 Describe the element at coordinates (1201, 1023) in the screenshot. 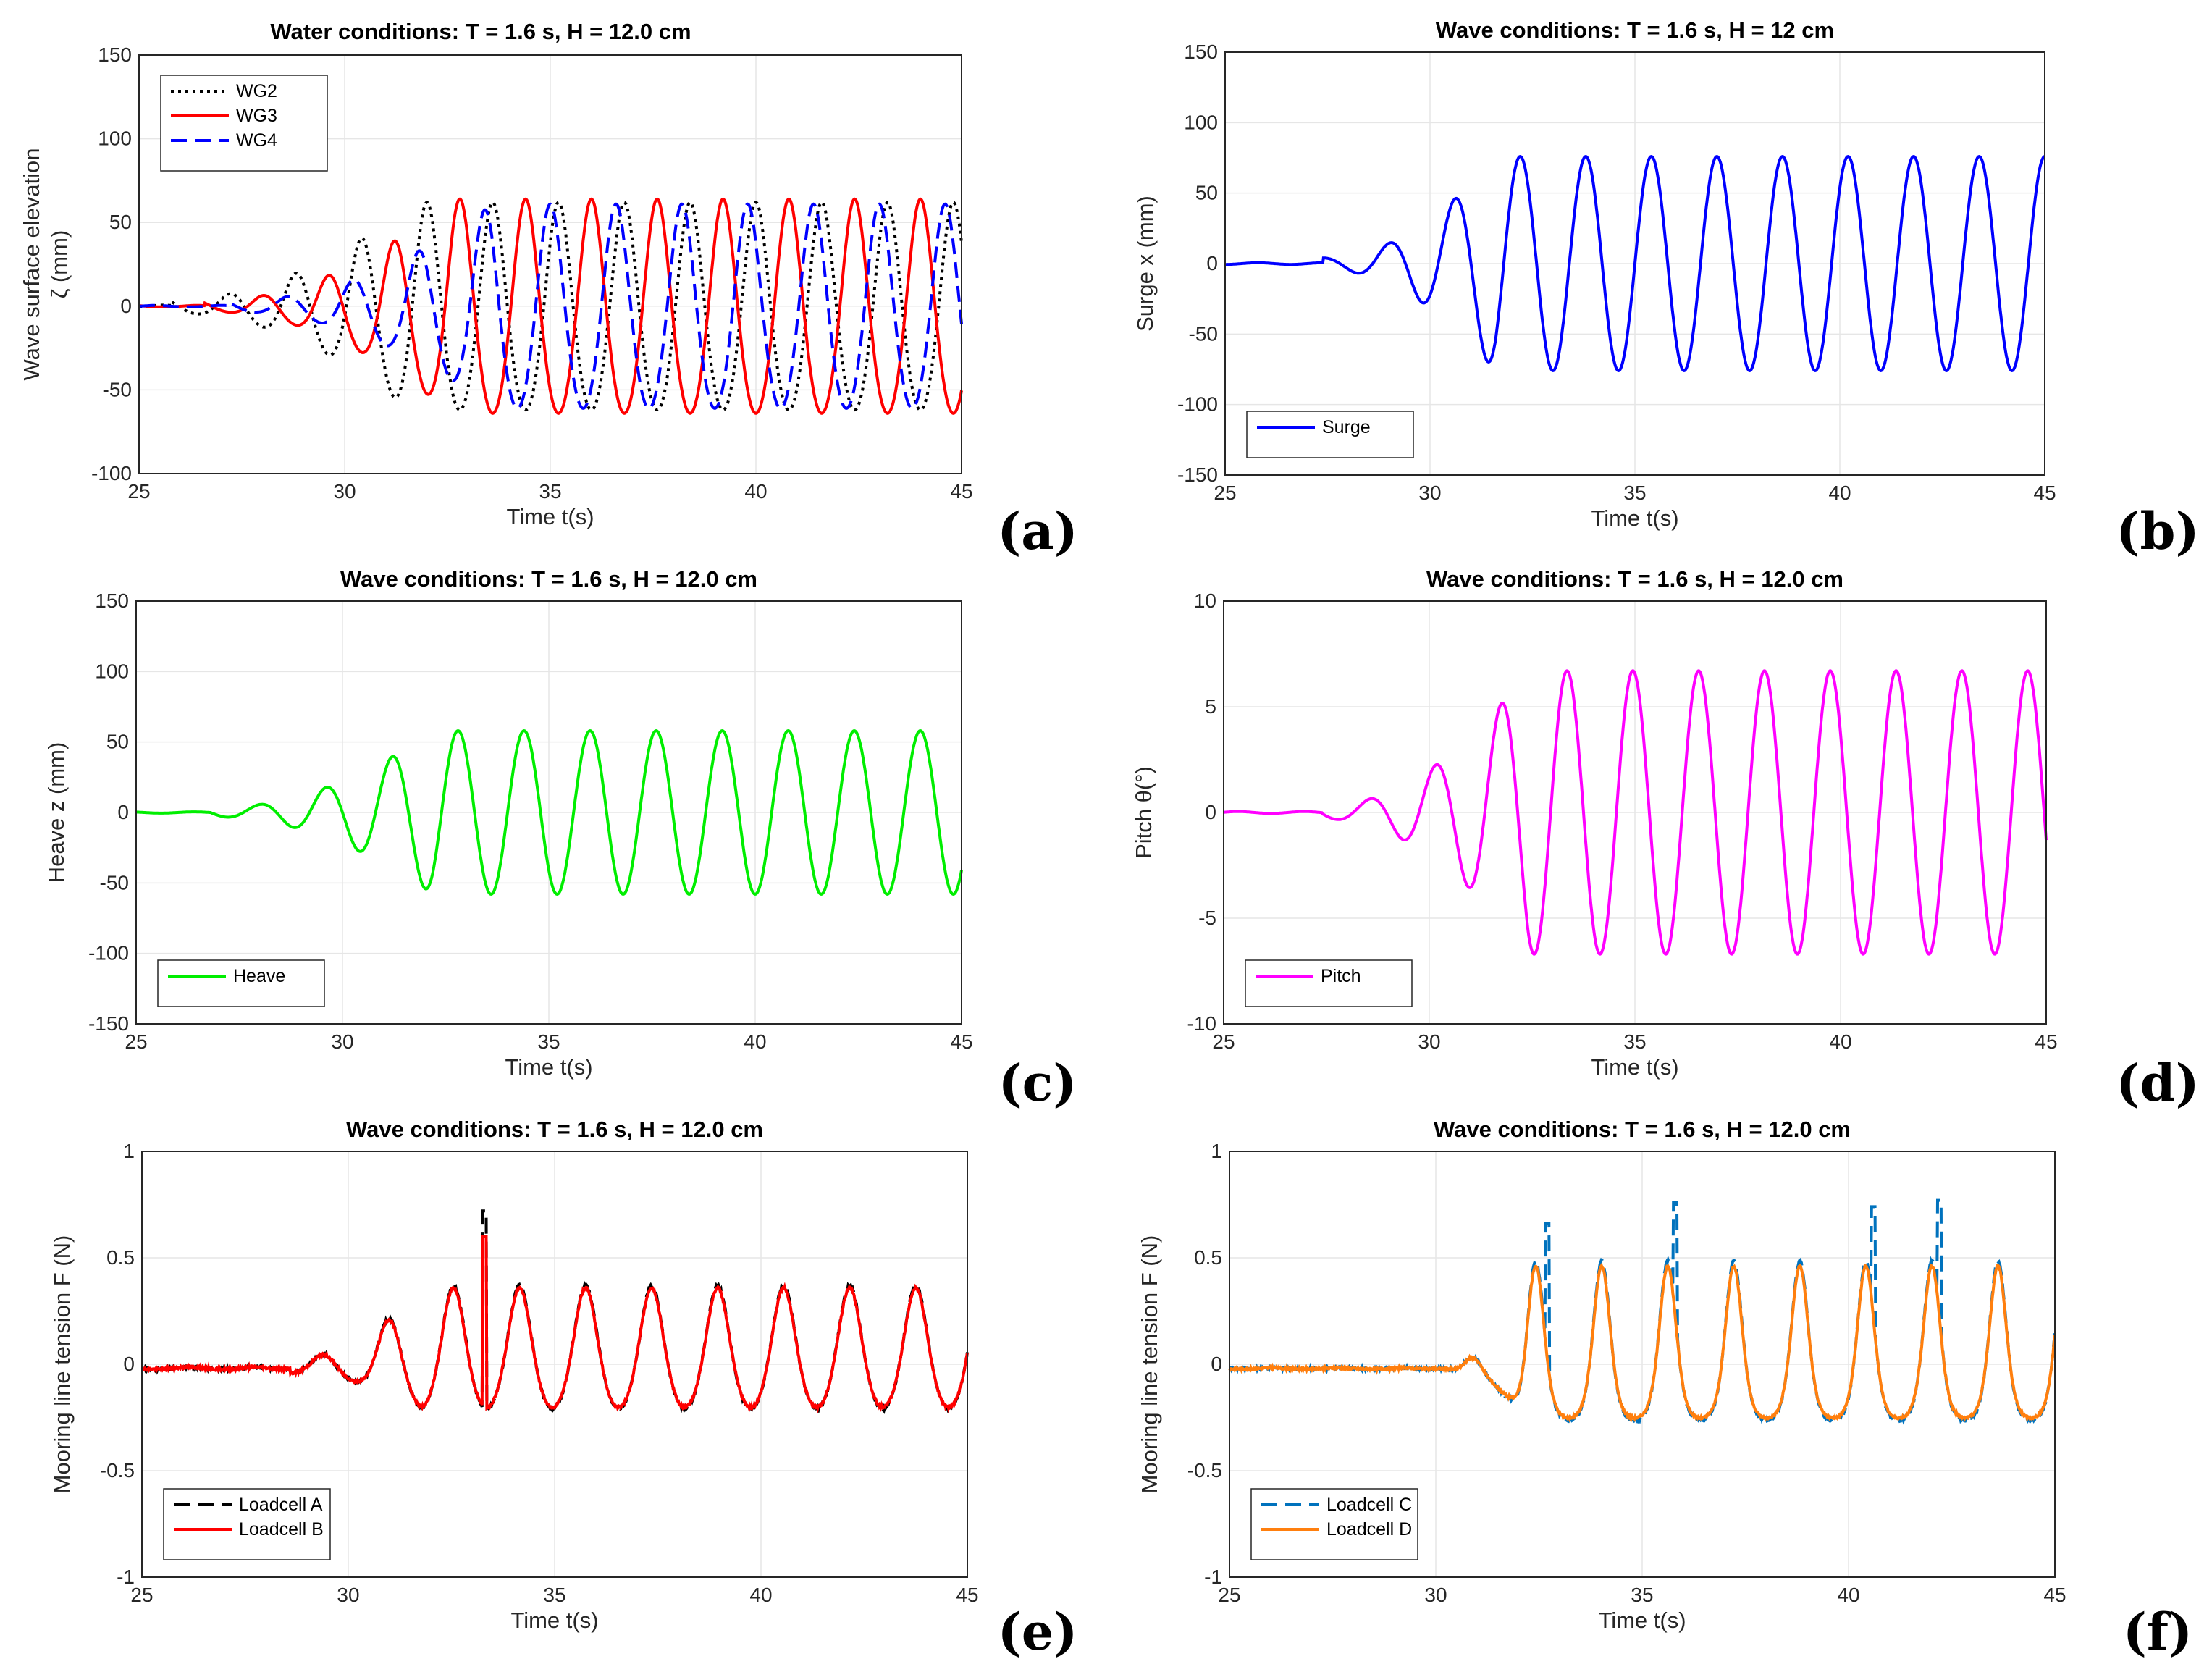

I see `y-tick-label: -10` at that location.